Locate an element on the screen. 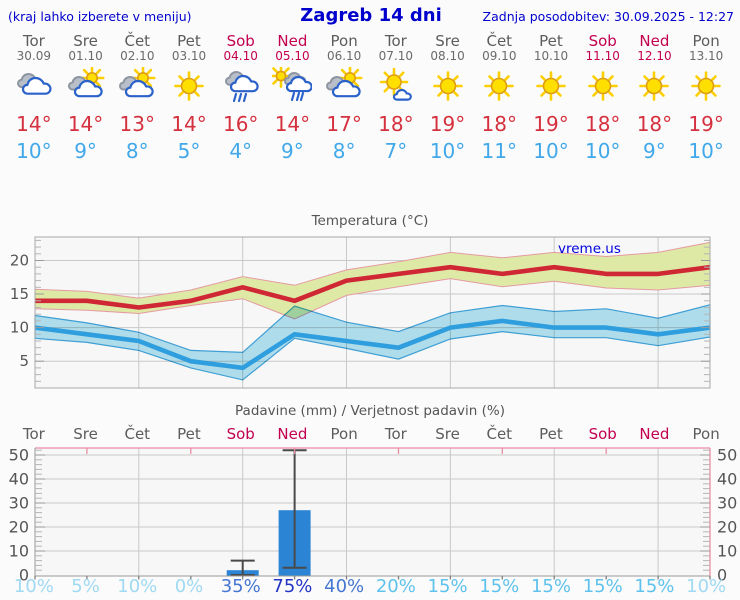  watermark-link: vreme.us is located at coordinates (589, 249).